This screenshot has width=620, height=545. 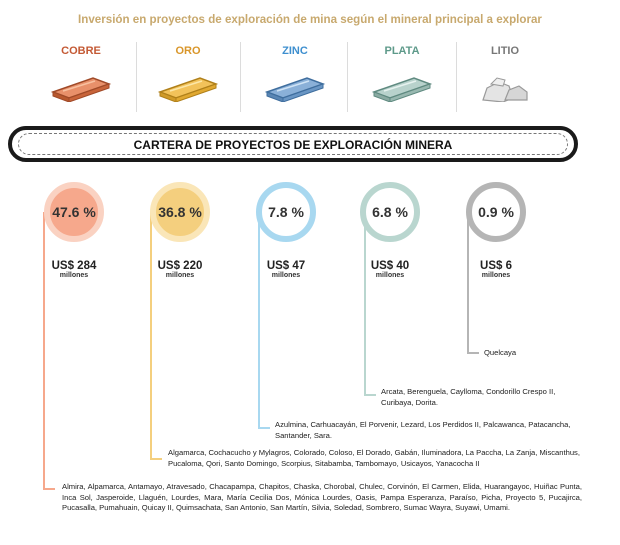 What do you see at coordinates (390, 212) in the screenshot?
I see `share-circle-plata: 6.8 %` at bounding box center [390, 212].